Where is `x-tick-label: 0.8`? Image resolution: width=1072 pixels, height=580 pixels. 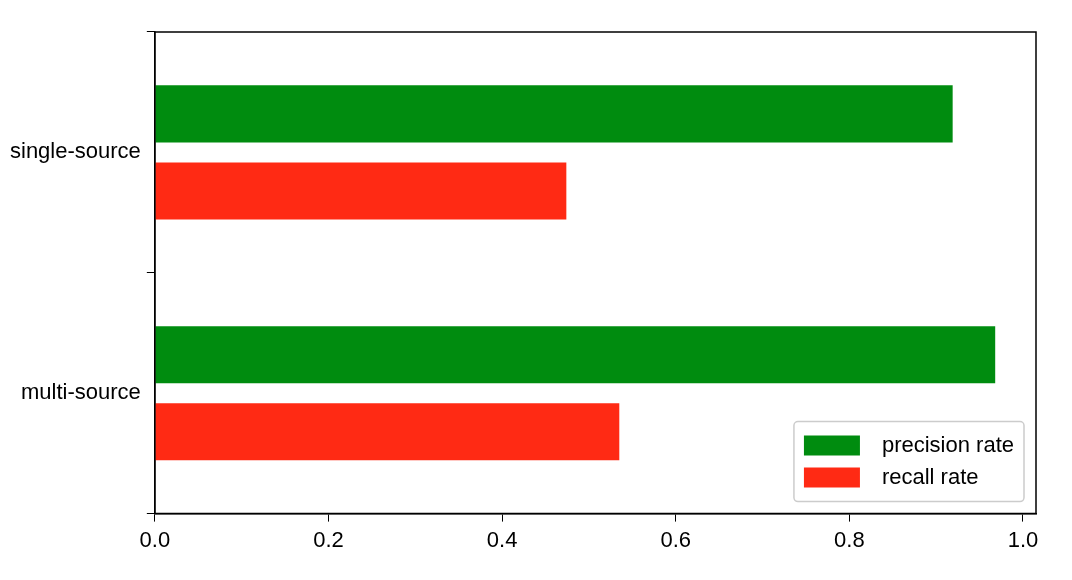
x-tick-label: 0.8 is located at coordinates (849, 539).